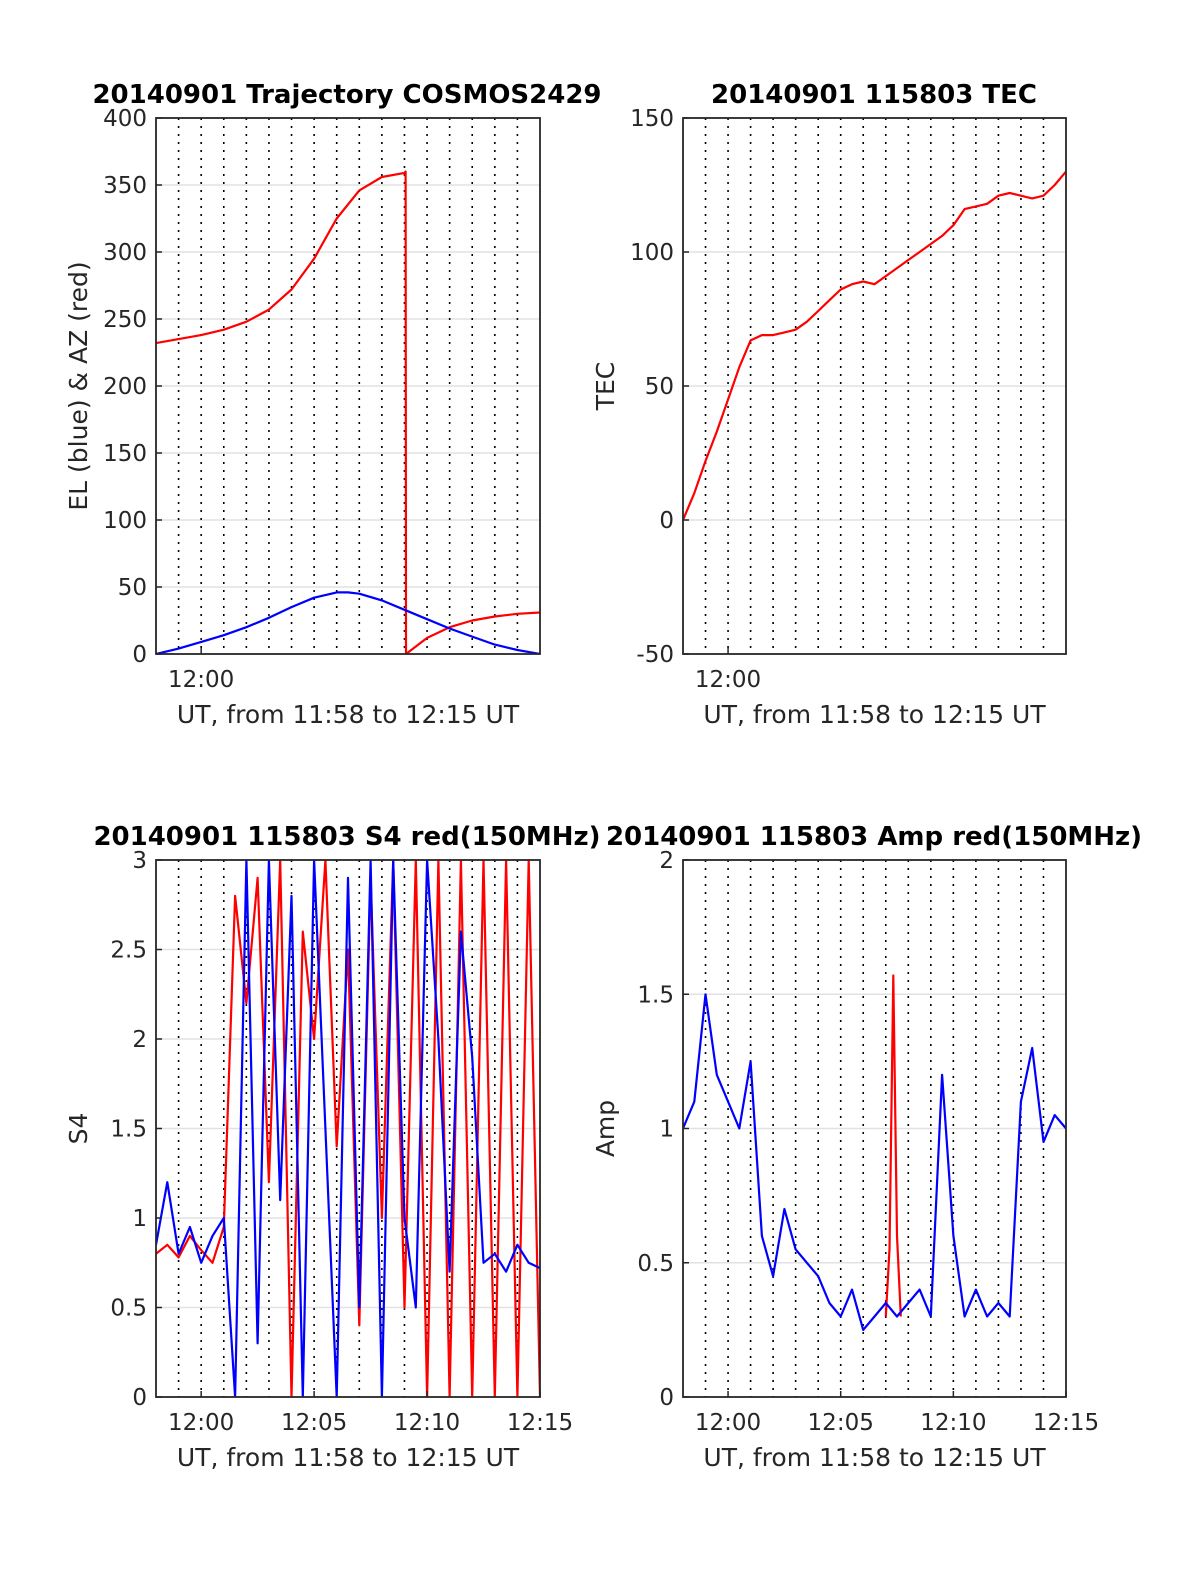  Describe the element at coordinates (132, 588) in the screenshot. I see `trajectory-ytick-label: 50` at that location.